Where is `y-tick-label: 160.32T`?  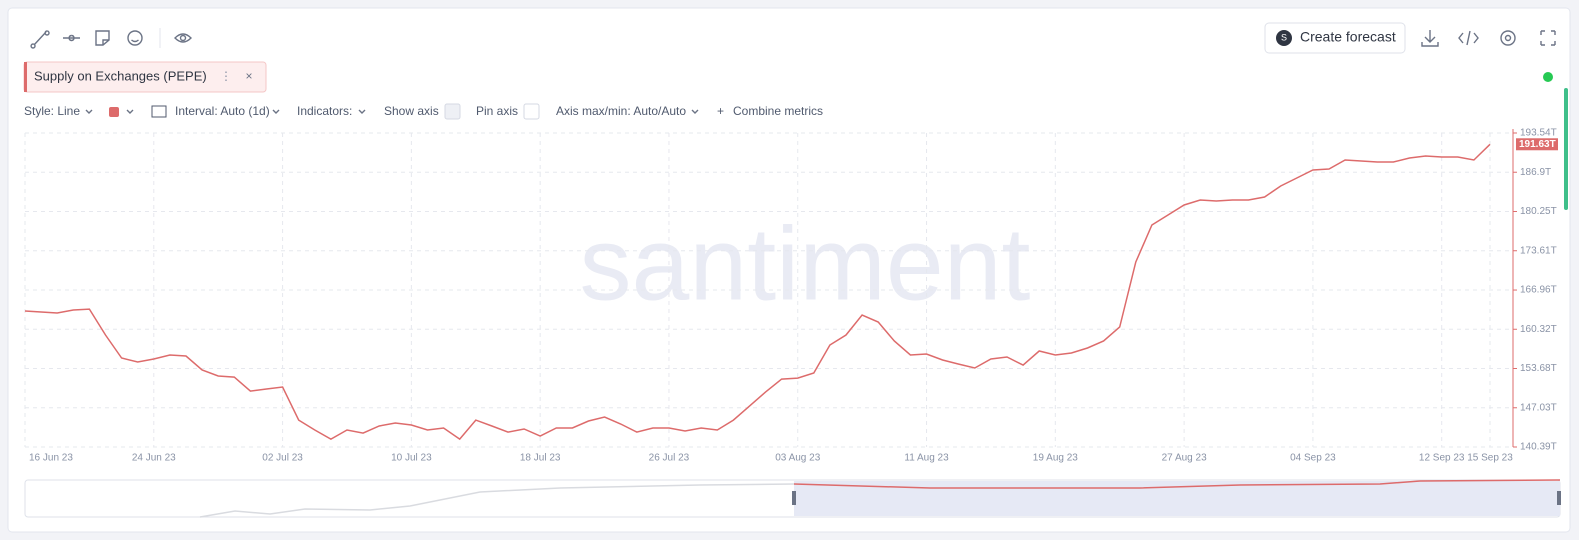 y-tick-label: 160.32T is located at coordinates (1538, 329).